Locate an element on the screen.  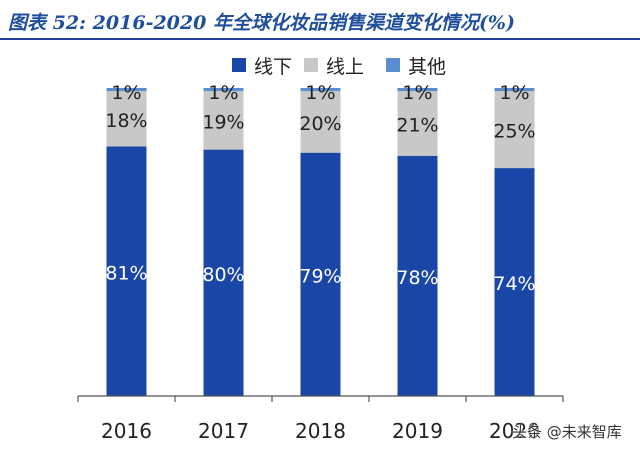
legend-label-offline: 线下 is located at coordinates (273, 66).